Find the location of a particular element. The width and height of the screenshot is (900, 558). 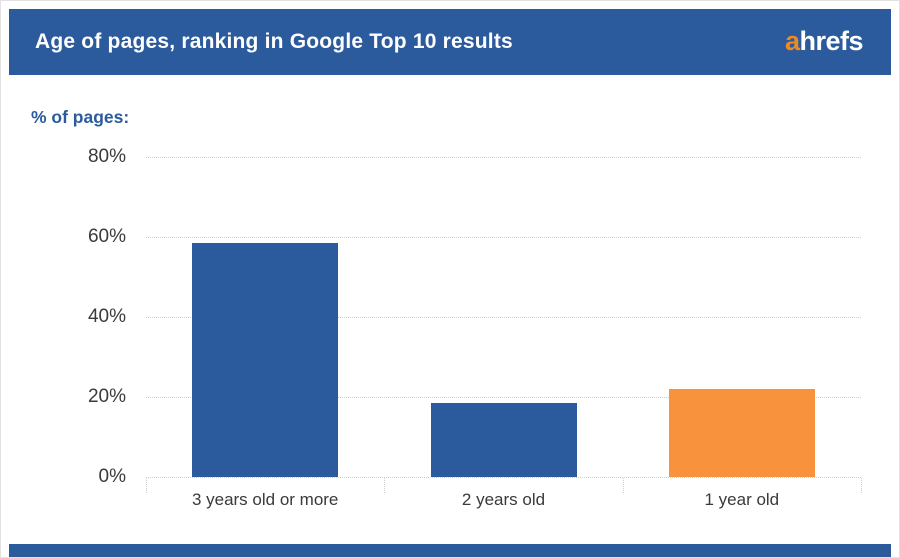

x-category-label: 1 year old is located at coordinates (742, 499).